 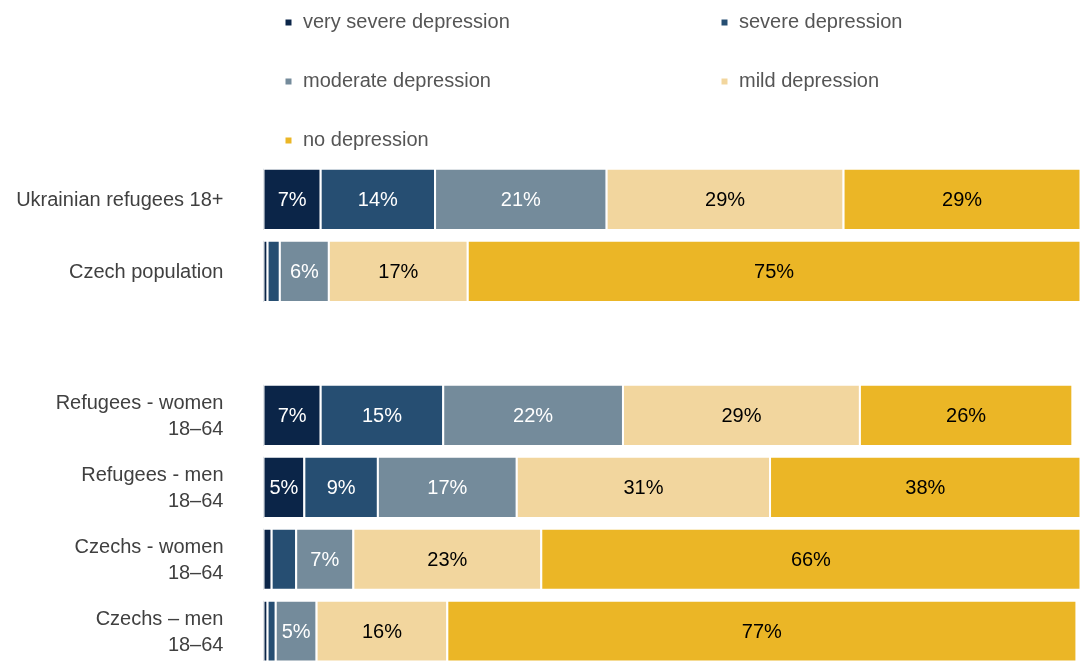 What do you see at coordinates (149, 559) in the screenshot?
I see `y-tick-label: Czechs - women 18–64` at bounding box center [149, 559].